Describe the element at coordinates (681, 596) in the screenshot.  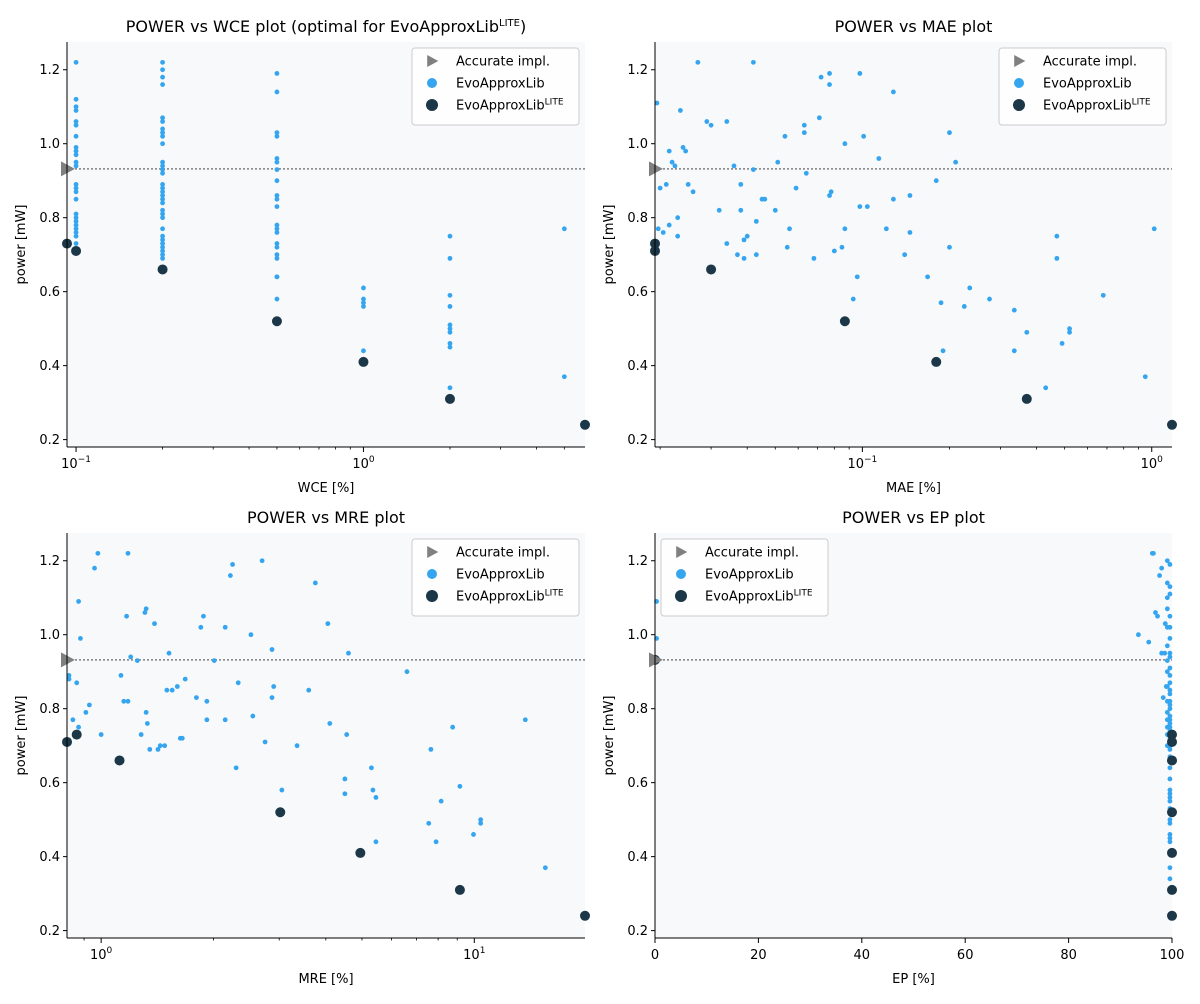
I see `legend-lite-marker` at that location.